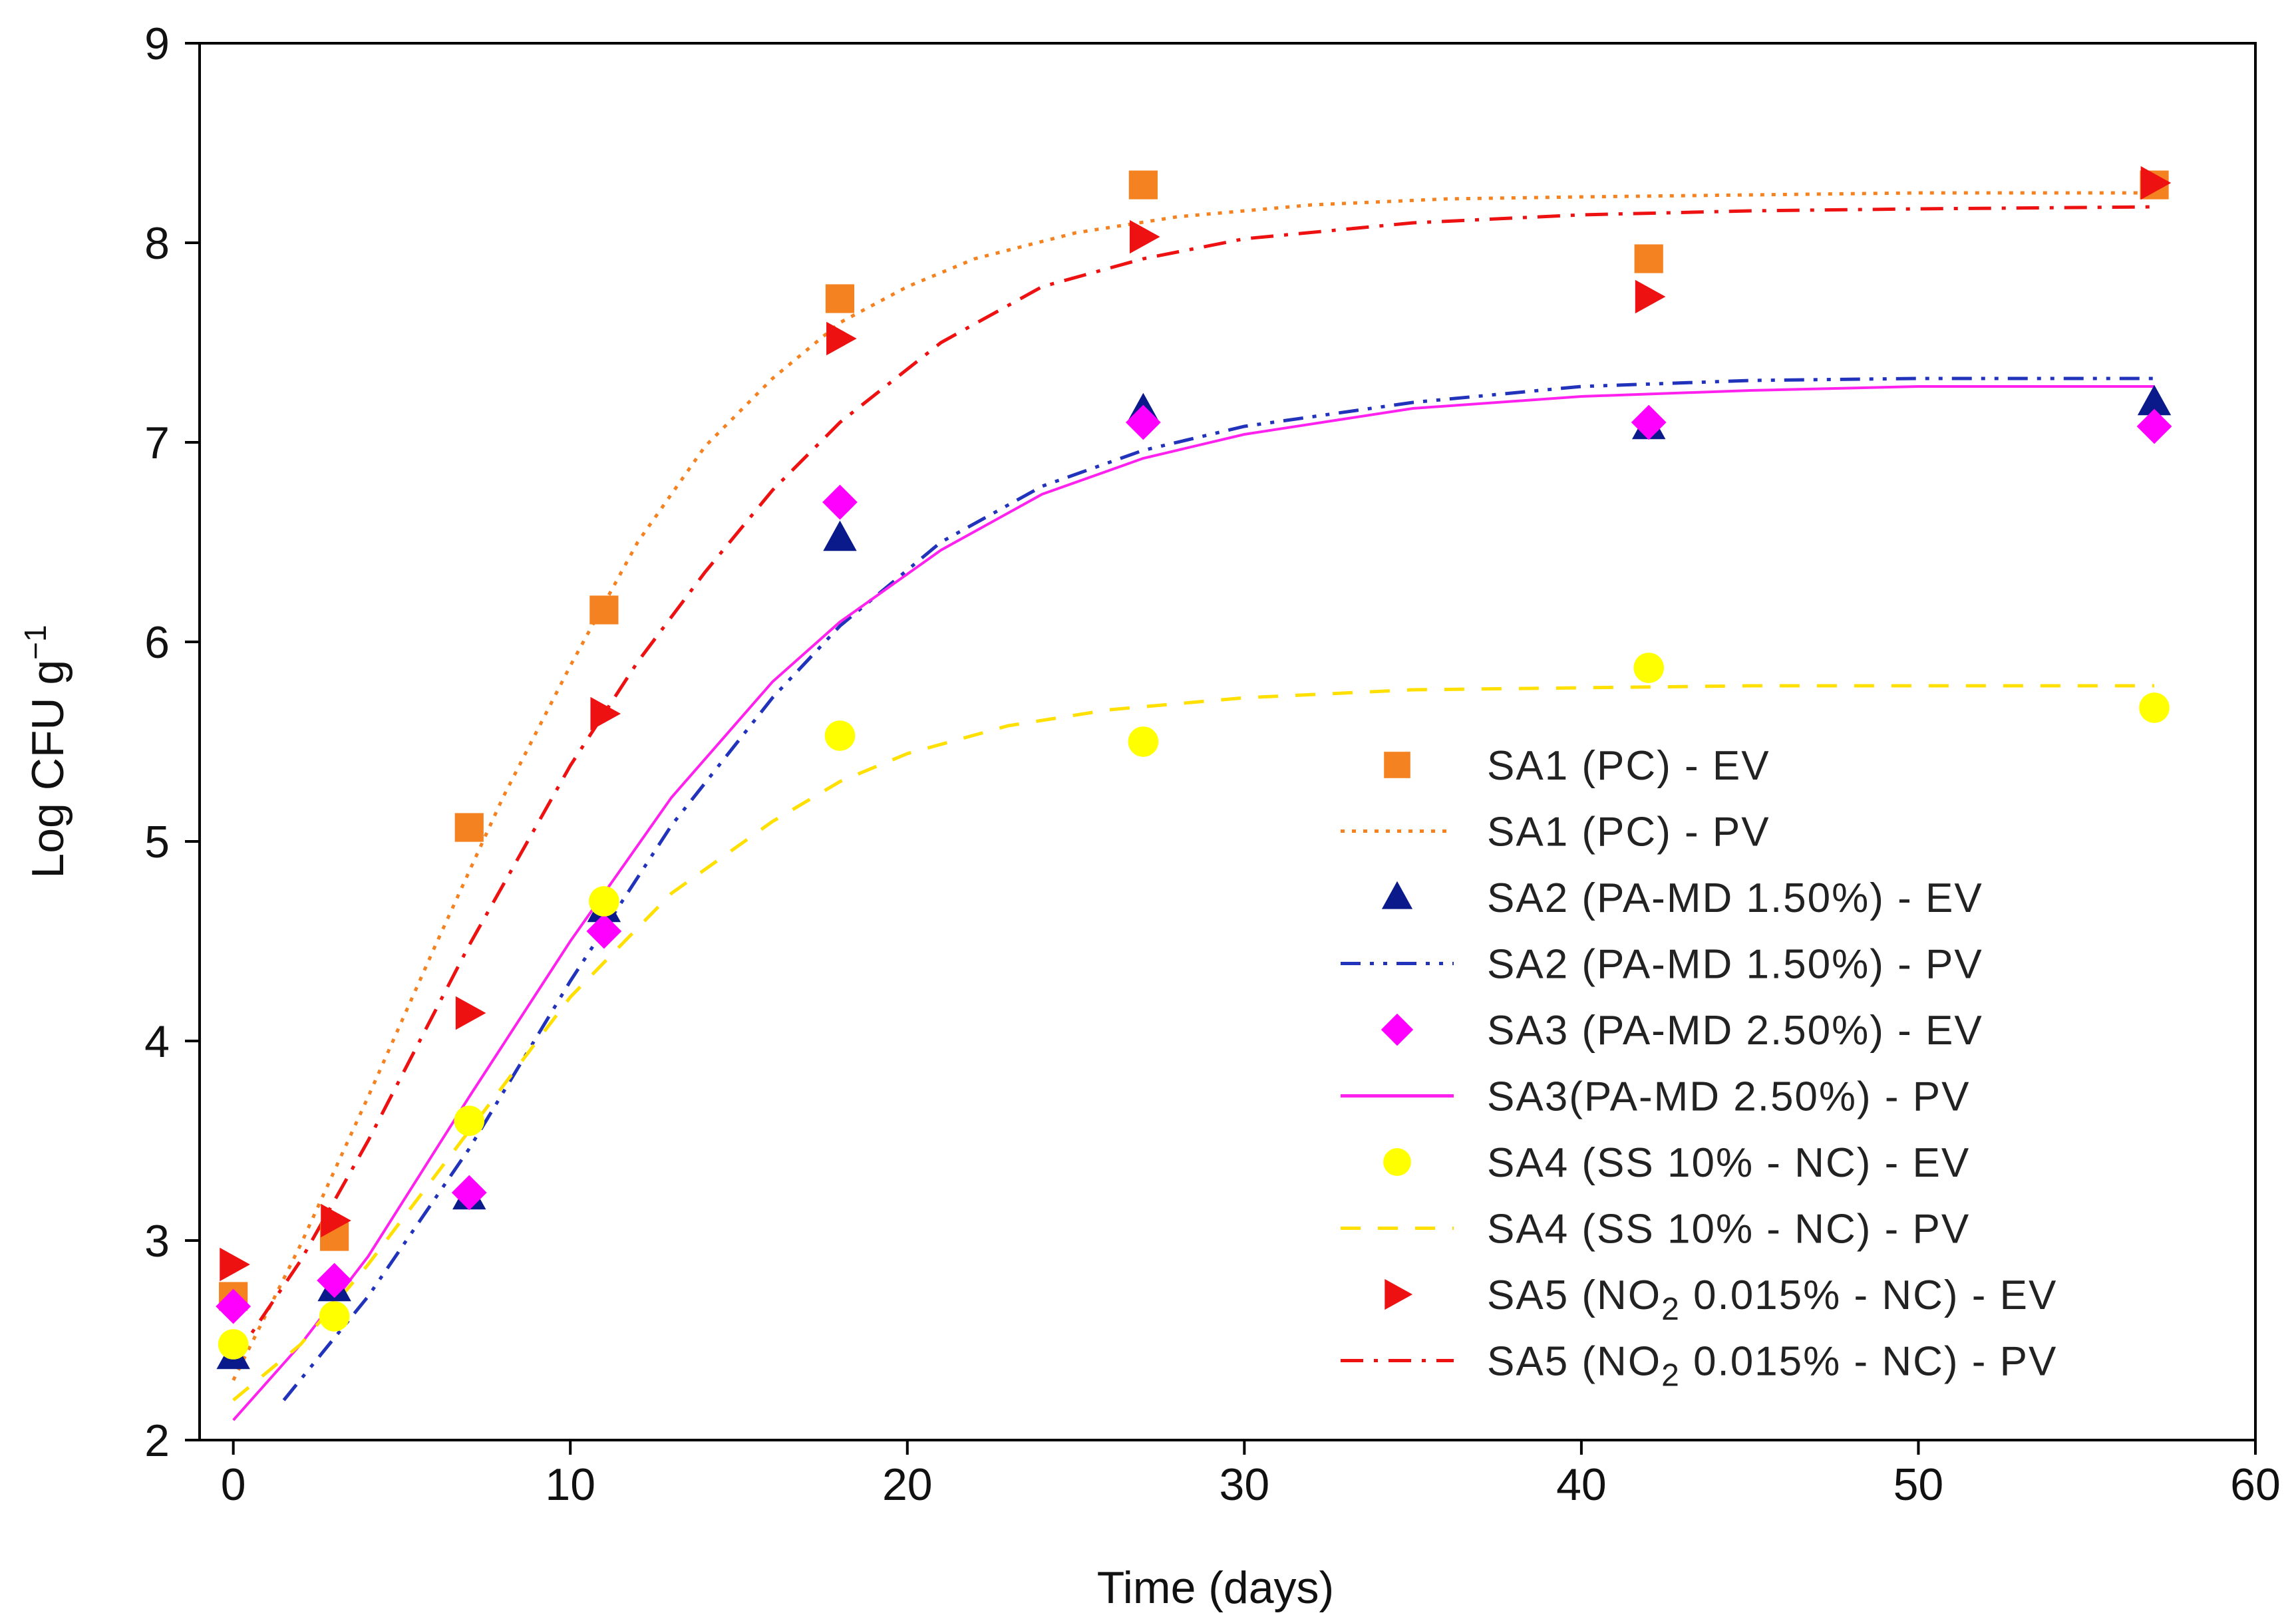  I want to click on legend-label: SA2 (PA-MD 1.50%) - PV, so click(1735, 965).